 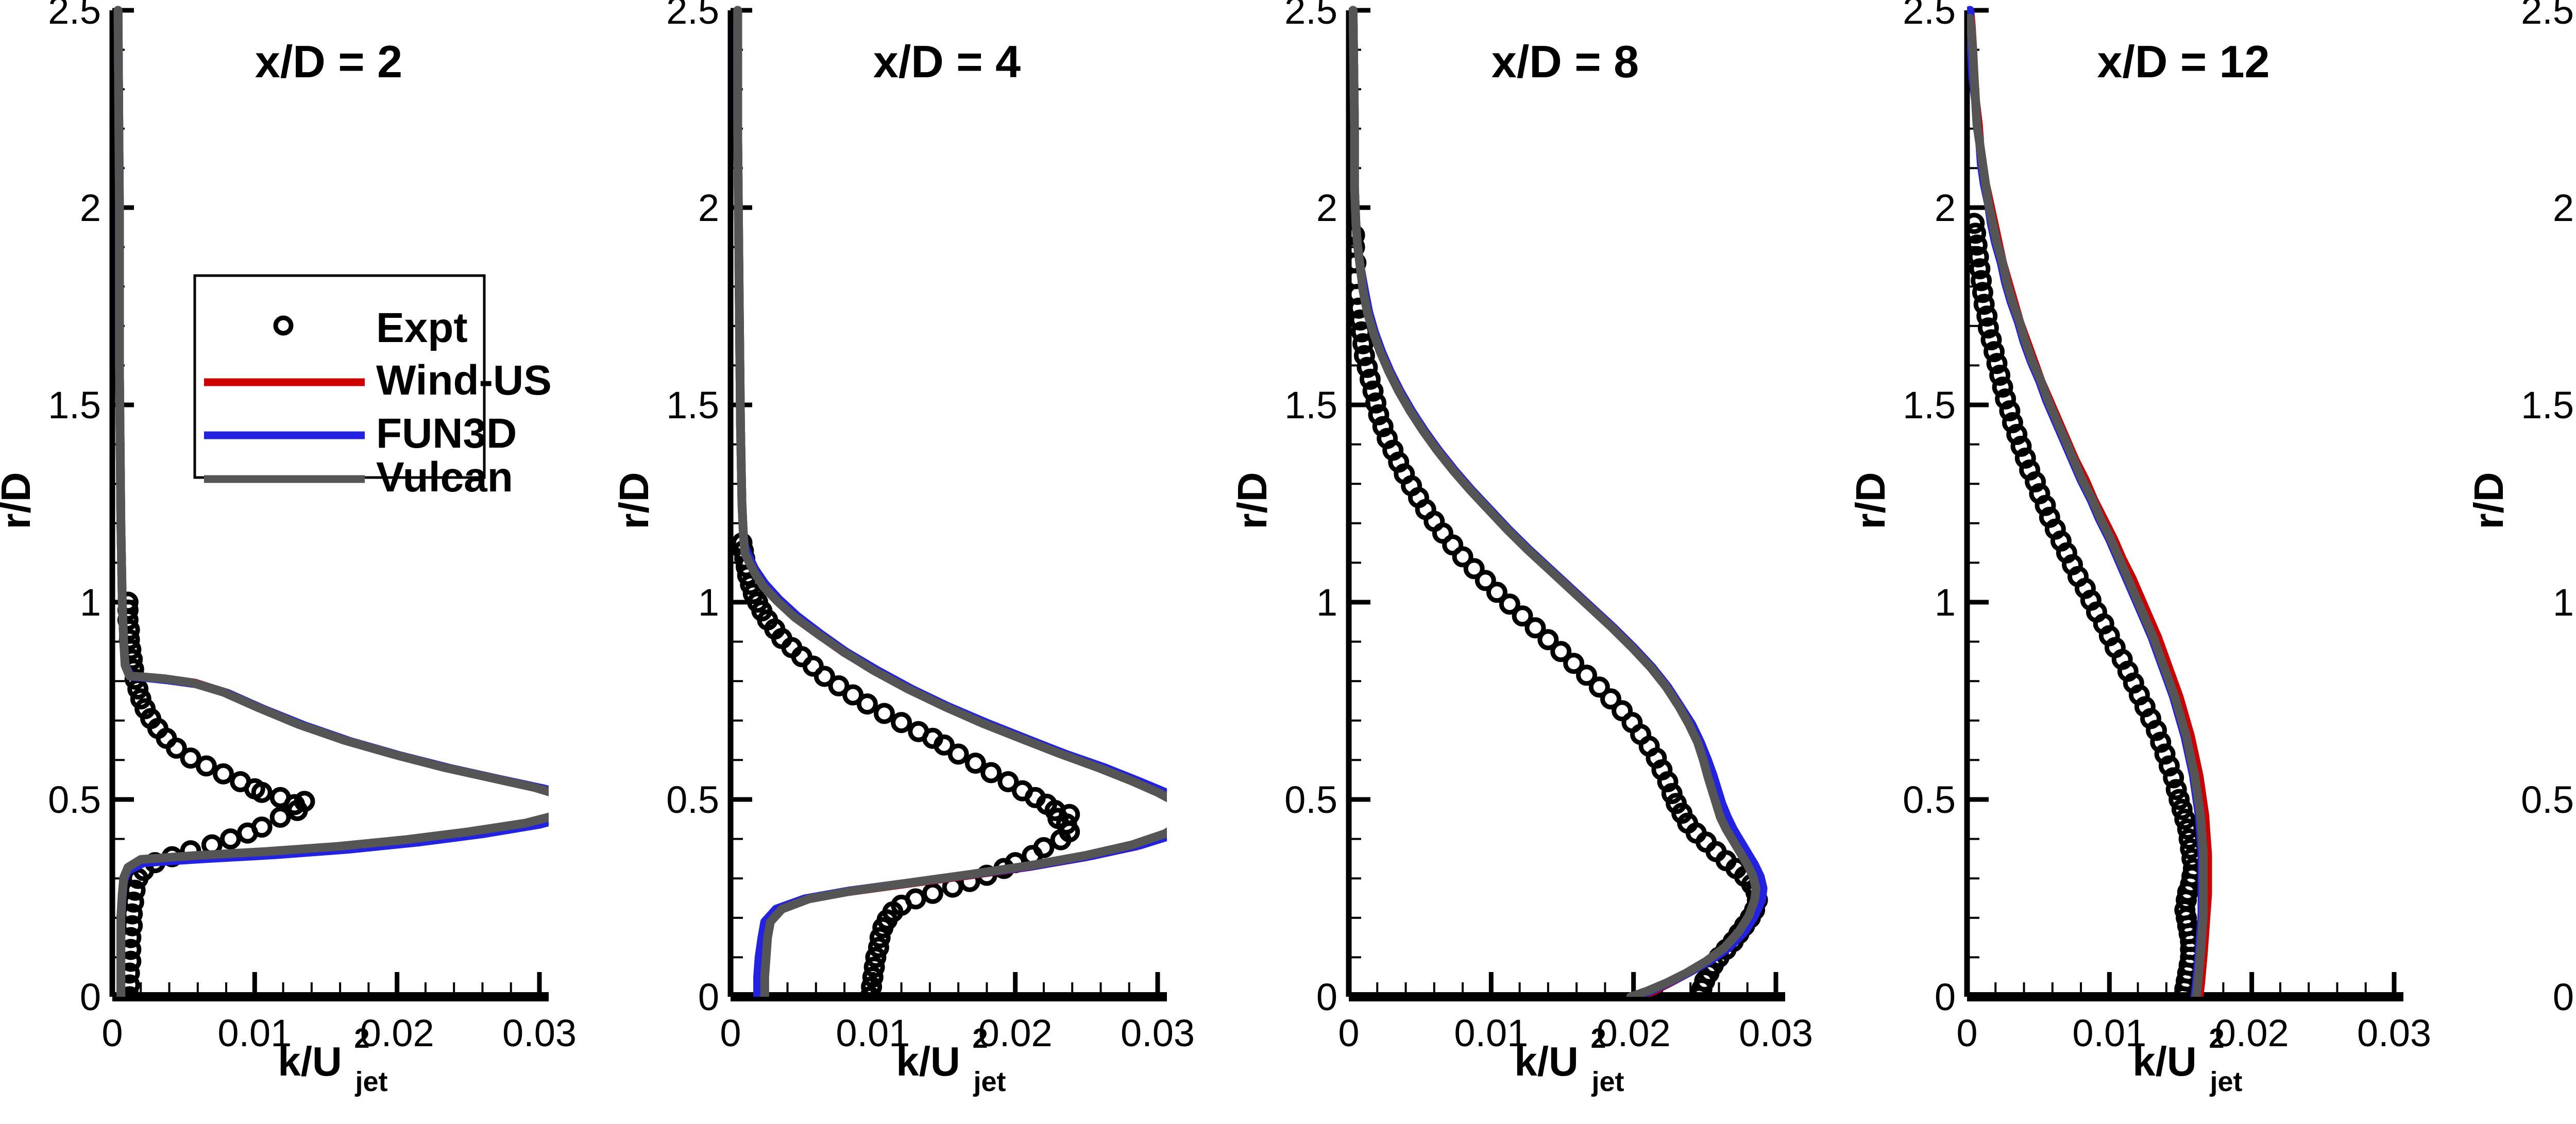 I want to click on legend-label-wind-us: Wind-US, so click(x=464, y=380).